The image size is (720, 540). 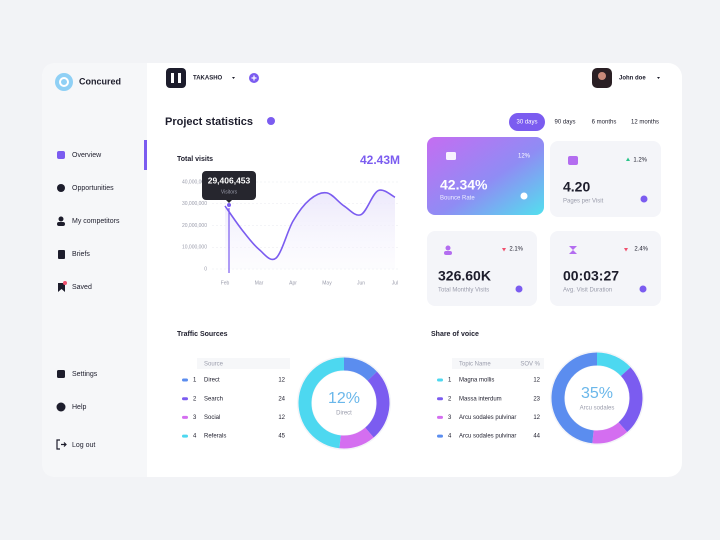 I want to click on nav-item: Log out, so click(x=83, y=445).